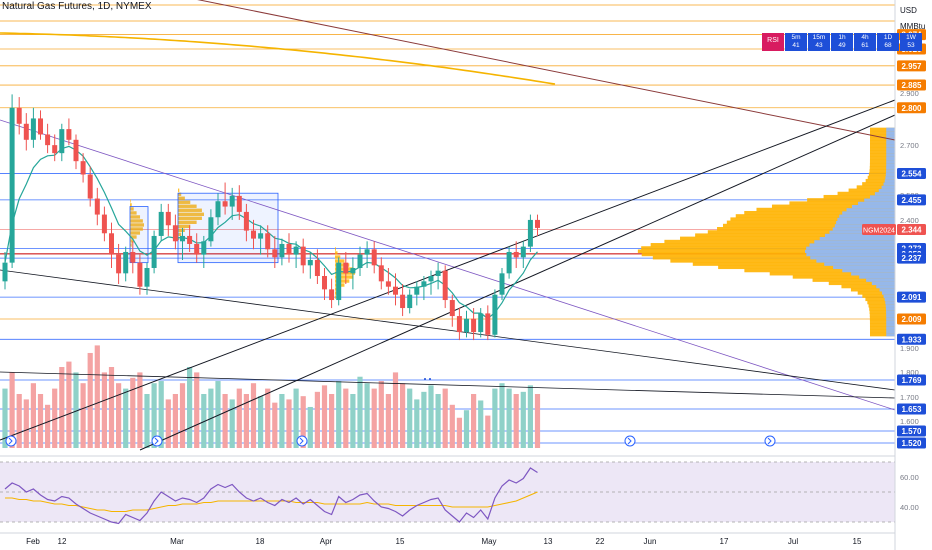  I want to click on time-tick: Feb, so click(33, 541).